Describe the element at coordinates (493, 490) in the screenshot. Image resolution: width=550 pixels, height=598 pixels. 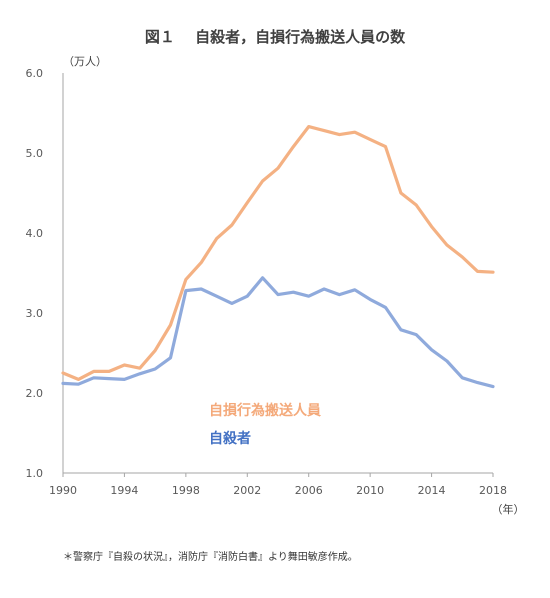
I see `x-tick-label: 2018` at that location.